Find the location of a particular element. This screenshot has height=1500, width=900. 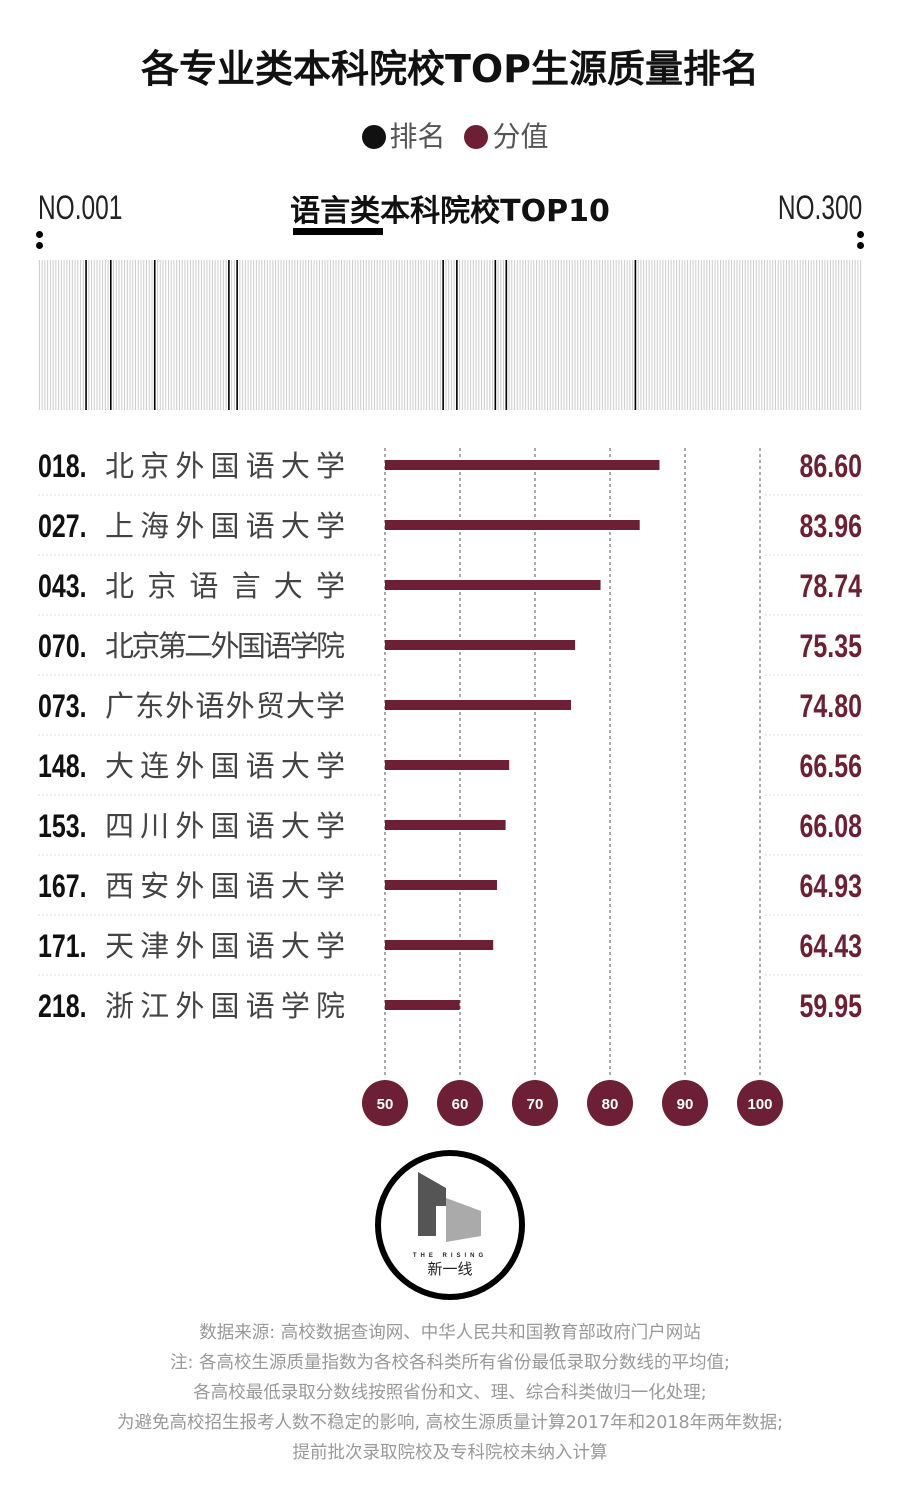

footer-line: 注: 各高校生源质量指数为各校各科类所有省份最低录取分数线的平均值; is located at coordinates (450, 1363).